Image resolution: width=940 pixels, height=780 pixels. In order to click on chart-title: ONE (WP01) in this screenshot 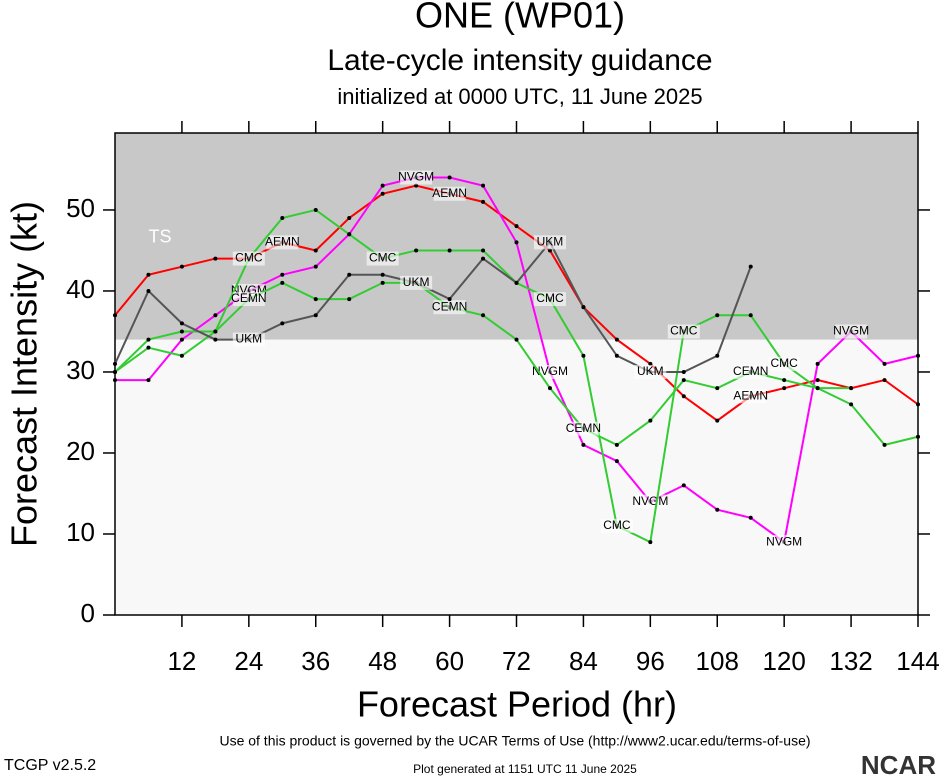, I will do `click(520, 18)`.